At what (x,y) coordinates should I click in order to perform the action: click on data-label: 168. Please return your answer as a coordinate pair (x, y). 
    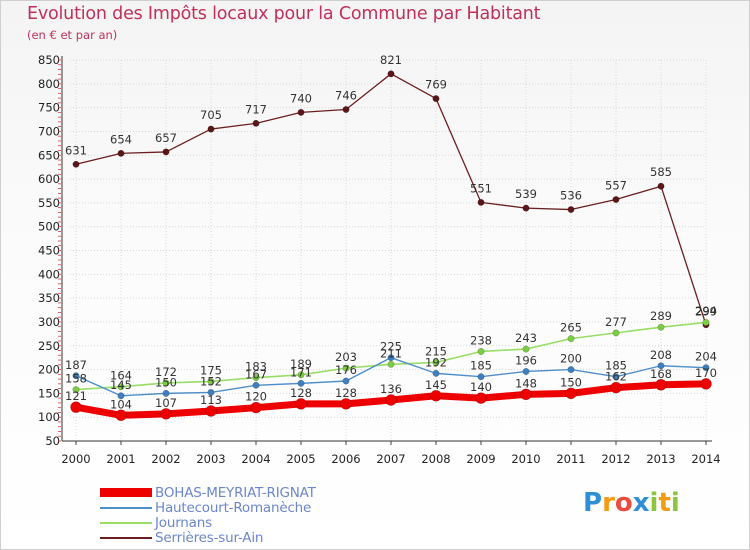
    Looking at the image, I should click on (661, 374).